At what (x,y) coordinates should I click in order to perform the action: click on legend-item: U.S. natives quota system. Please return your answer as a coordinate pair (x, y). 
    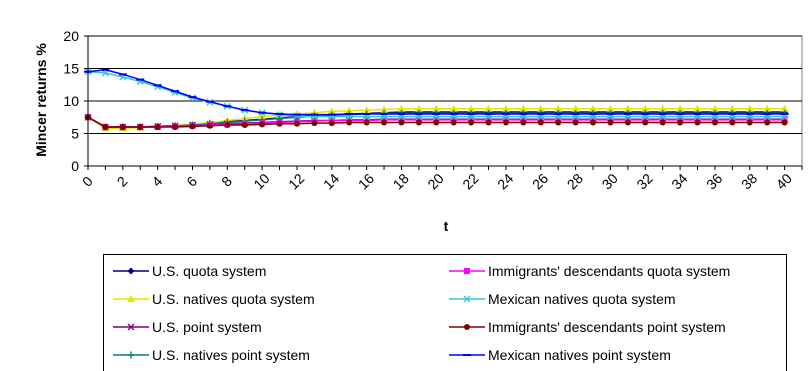
    Looking at the image, I should click on (213, 299).